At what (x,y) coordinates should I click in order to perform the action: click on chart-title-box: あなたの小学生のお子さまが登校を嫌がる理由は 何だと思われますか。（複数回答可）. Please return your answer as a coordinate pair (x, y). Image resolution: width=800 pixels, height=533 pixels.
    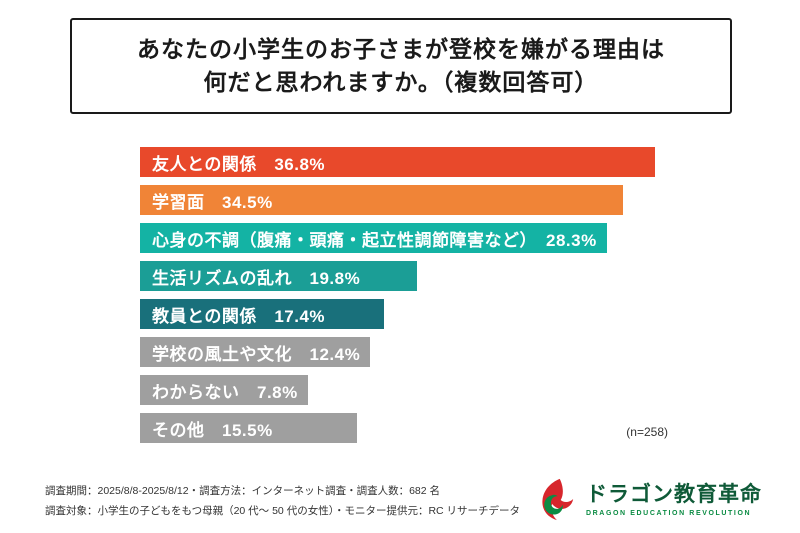
    Looking at the image, I should click on (401, 66).